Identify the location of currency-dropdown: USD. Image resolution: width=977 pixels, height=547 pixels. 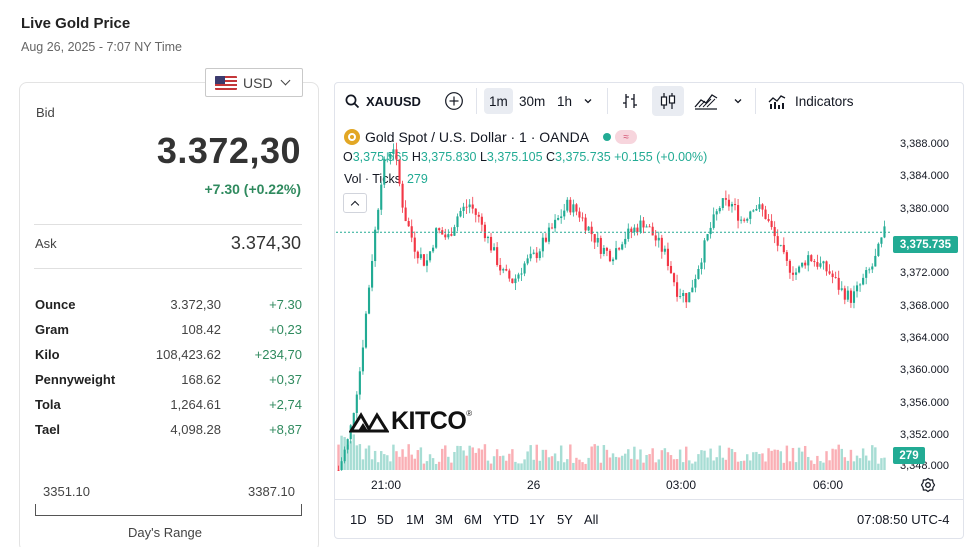
(254, 82).